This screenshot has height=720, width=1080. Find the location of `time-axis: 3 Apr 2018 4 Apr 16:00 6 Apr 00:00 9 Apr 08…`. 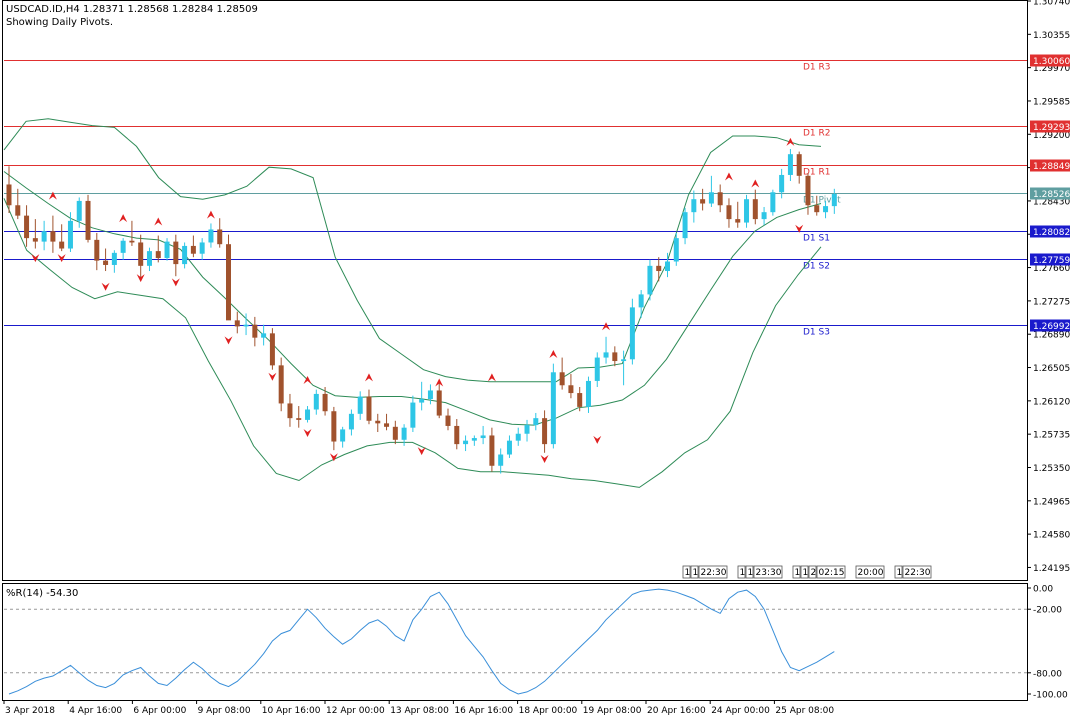

time-axis: 3 Apr 2018 4 Apr 16:00 6 Apr 00:00 9 Apr 08… is located at coordinates (418, 708).